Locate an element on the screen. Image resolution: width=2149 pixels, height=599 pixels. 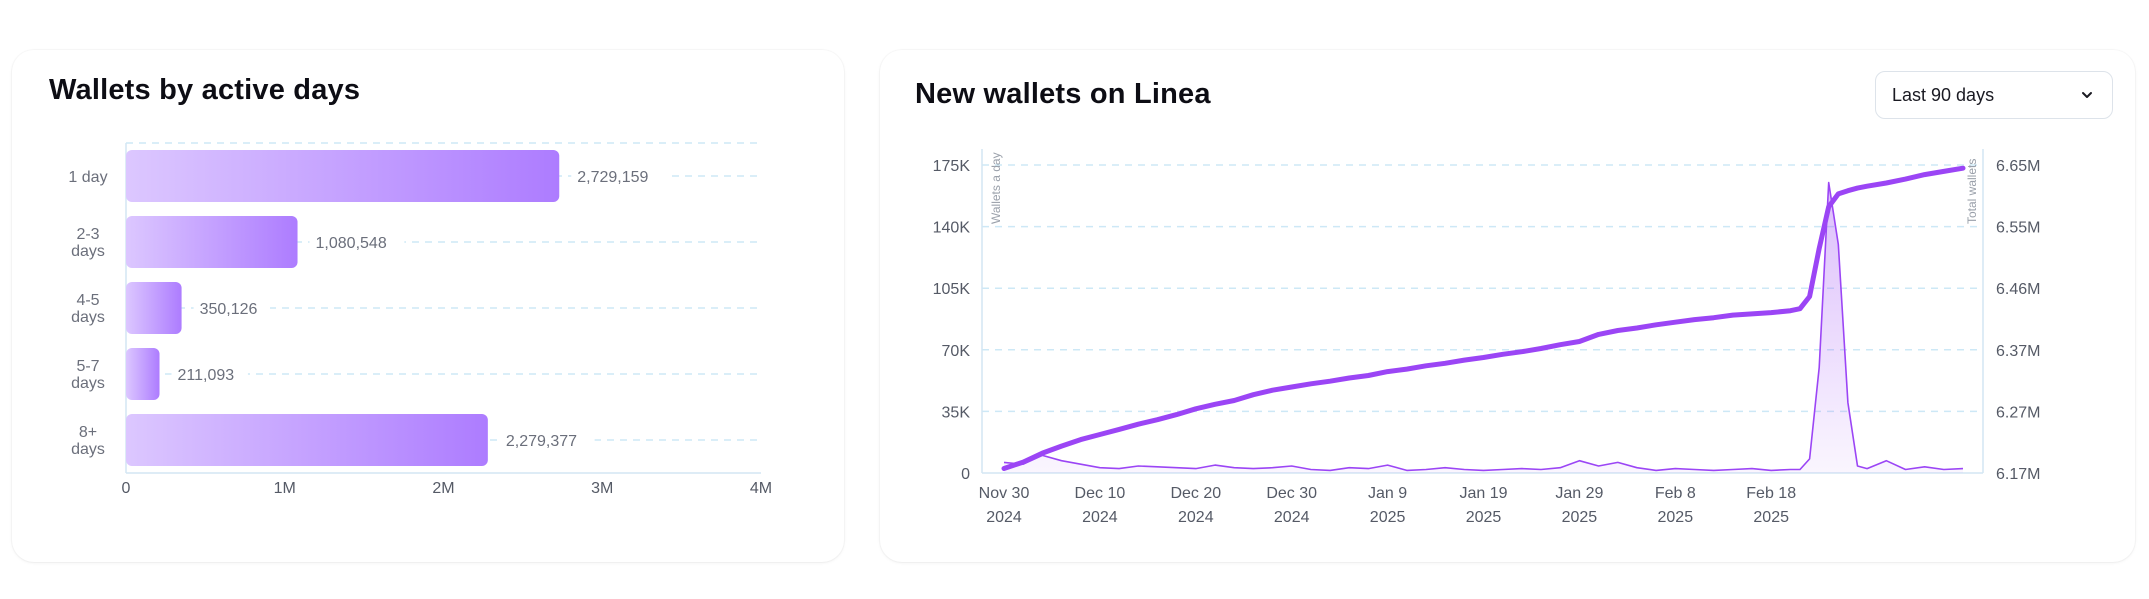
chart-title: New wallets on Linea is located at coordinates (1063, 94).